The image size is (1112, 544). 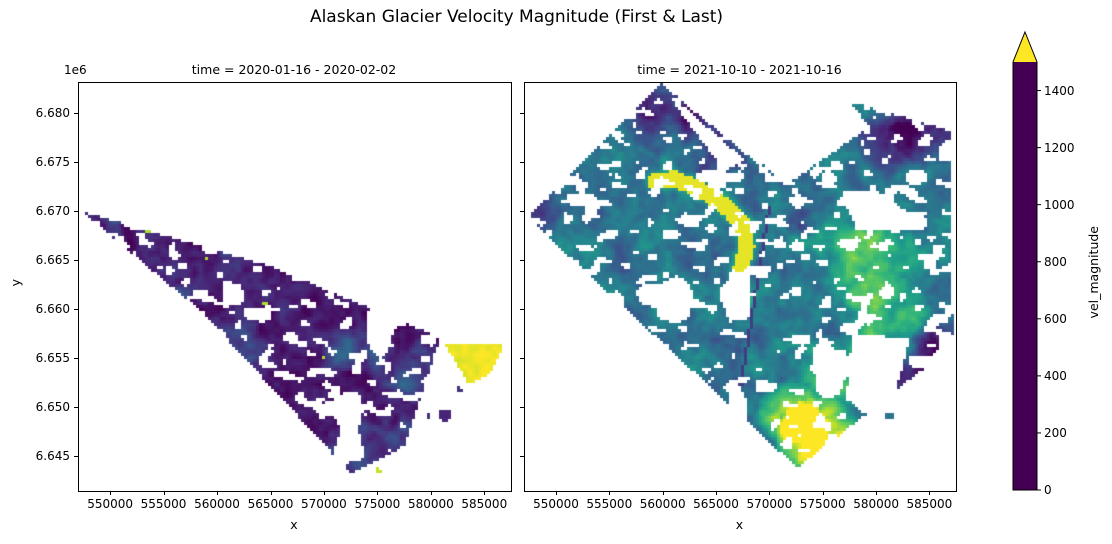 I want to click on y-tick-label: 6.650, so click(x=52, y=406).